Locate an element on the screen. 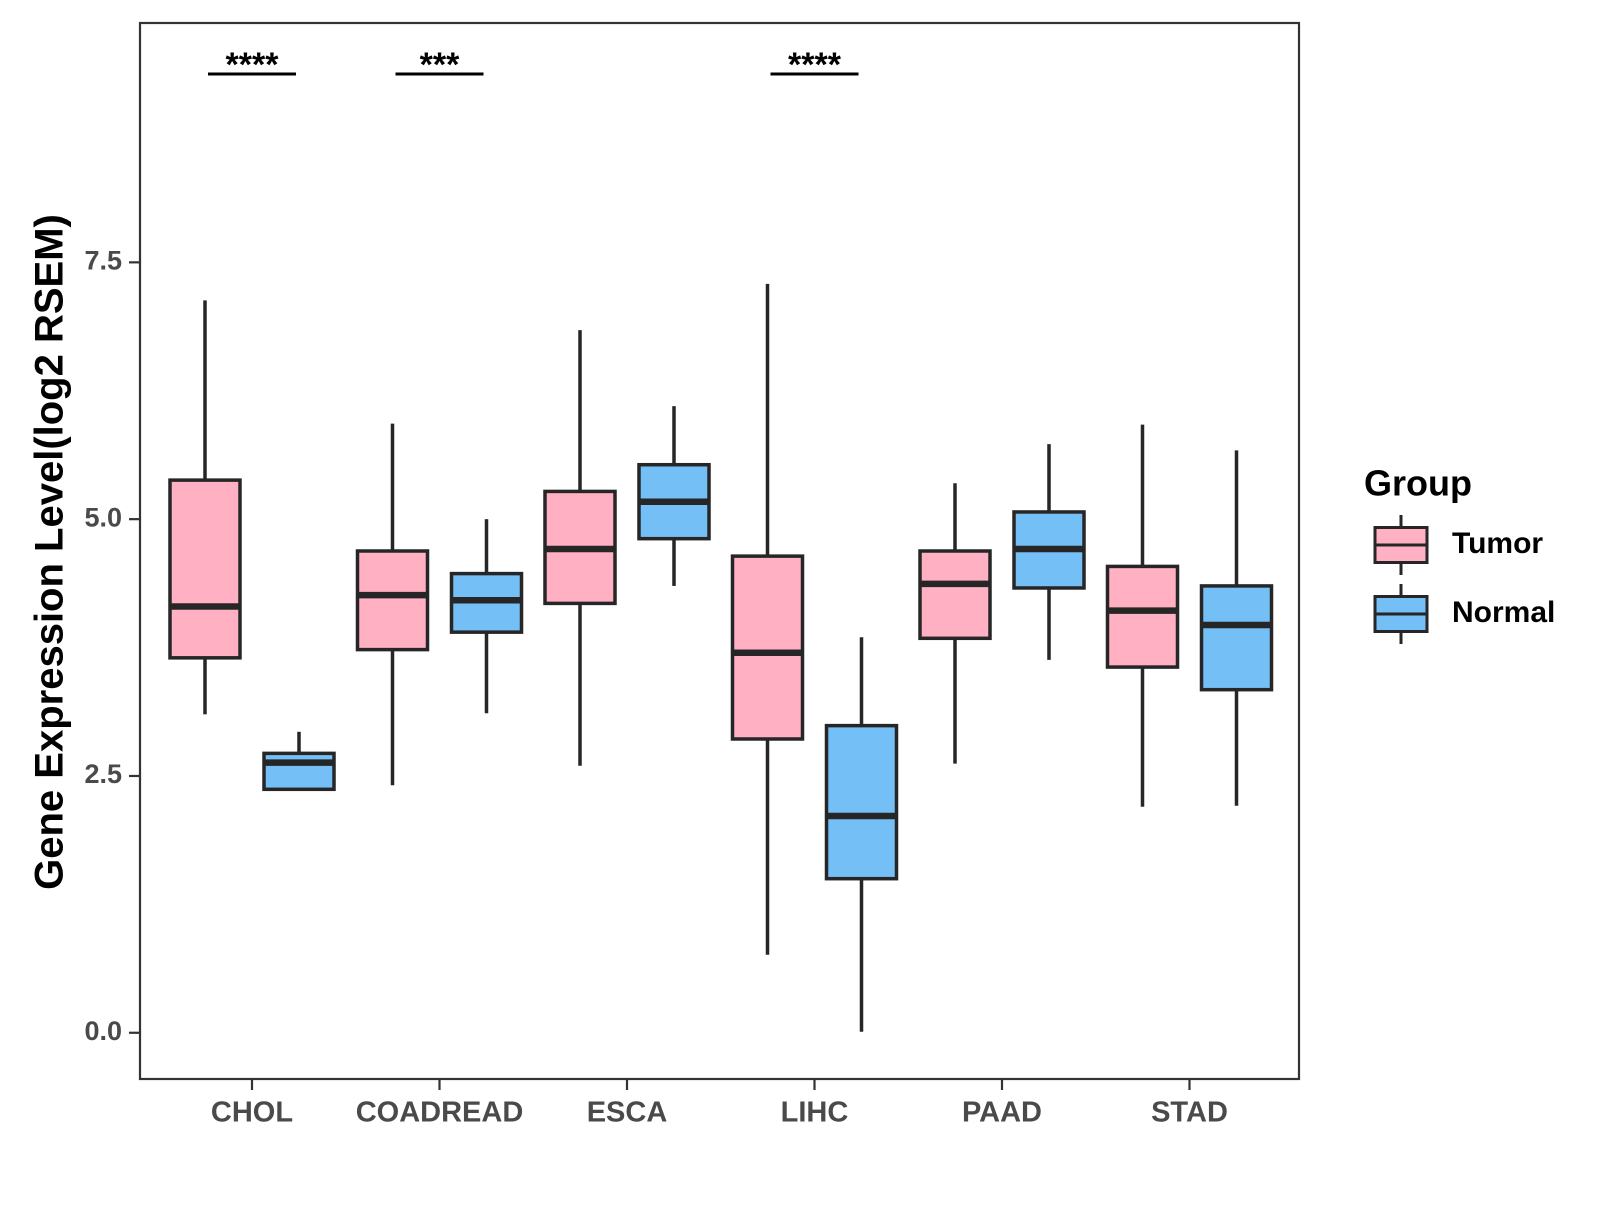 Image resolution: width=1600 pixels, height=1205 pixels. legend-label: Normal is located at coordinates (1503, 612).